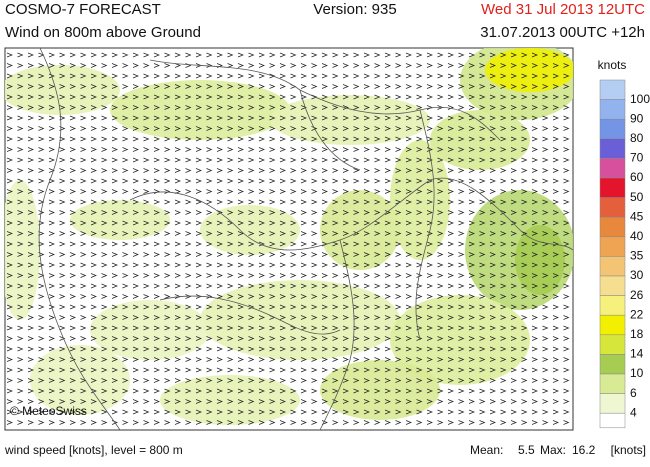 The image size is (650, 467). What do you see at coordinates (637, 138) in the screenshot?
I see `legend-label: 80` at bounding box center [637, 138].